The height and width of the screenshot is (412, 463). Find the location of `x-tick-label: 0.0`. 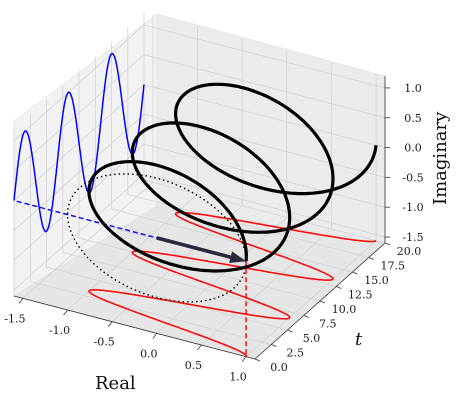

x-tick-label: 0.0 is located at coordinates (149, 353).